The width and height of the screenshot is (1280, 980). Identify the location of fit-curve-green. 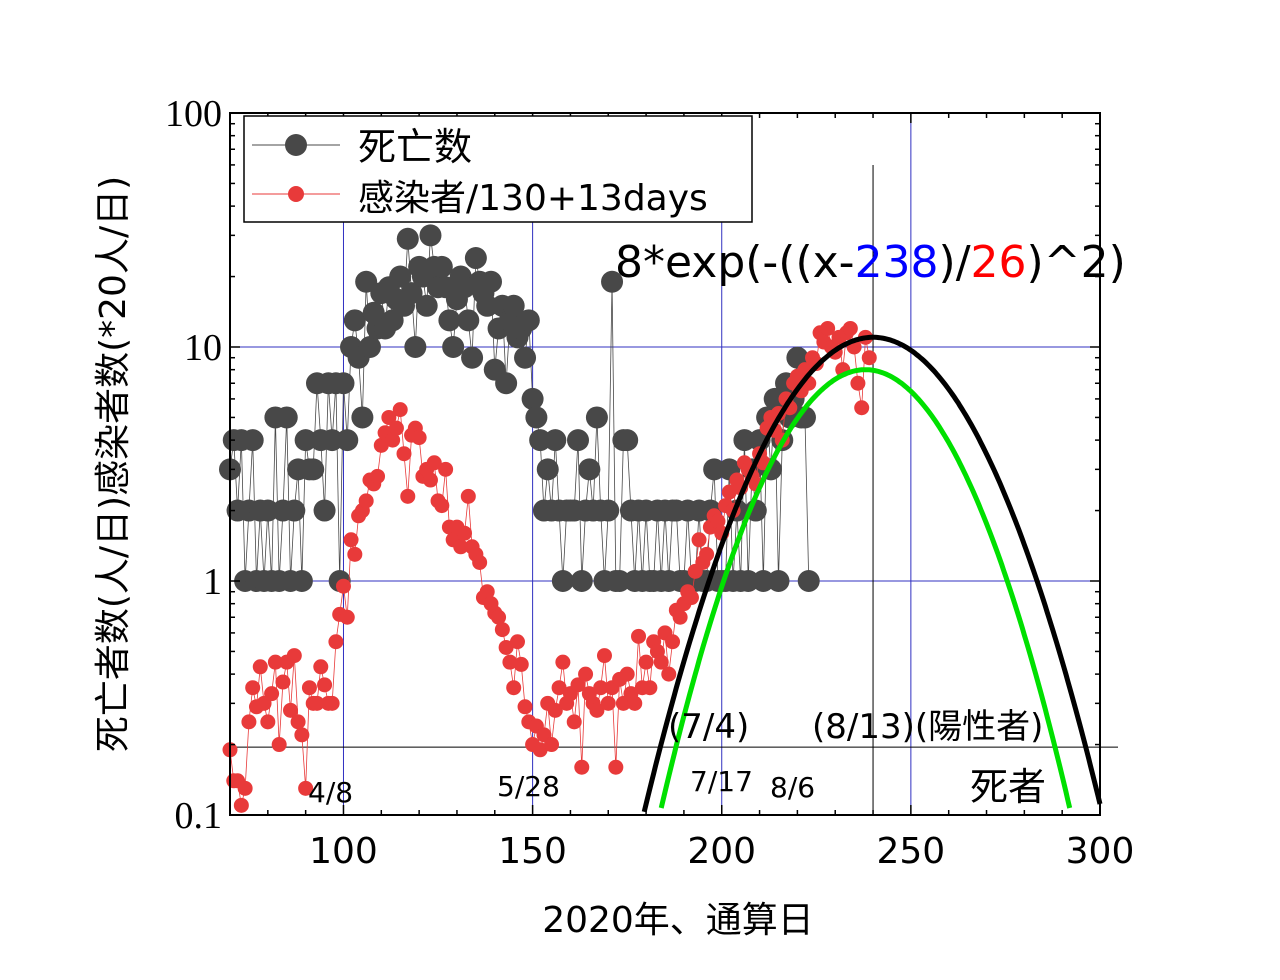
(865, 588).